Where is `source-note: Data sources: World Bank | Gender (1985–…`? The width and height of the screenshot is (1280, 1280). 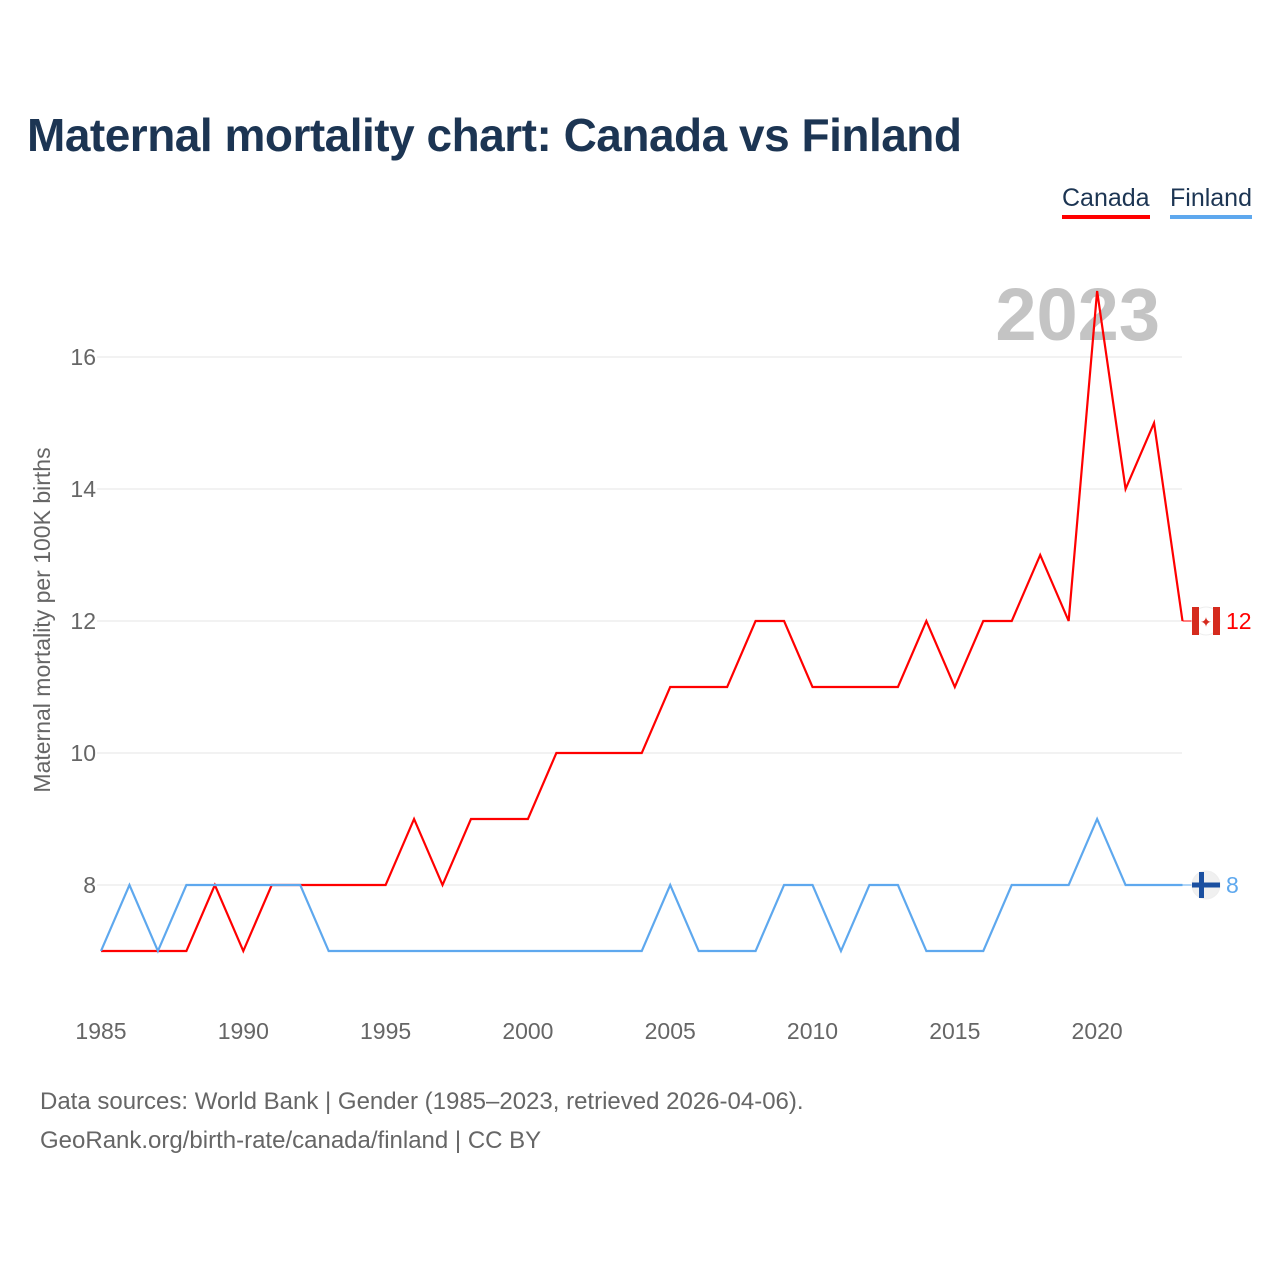 source-note: Data sources: World Bank | Gender (1985–… is located at coordinates (422, 1101).